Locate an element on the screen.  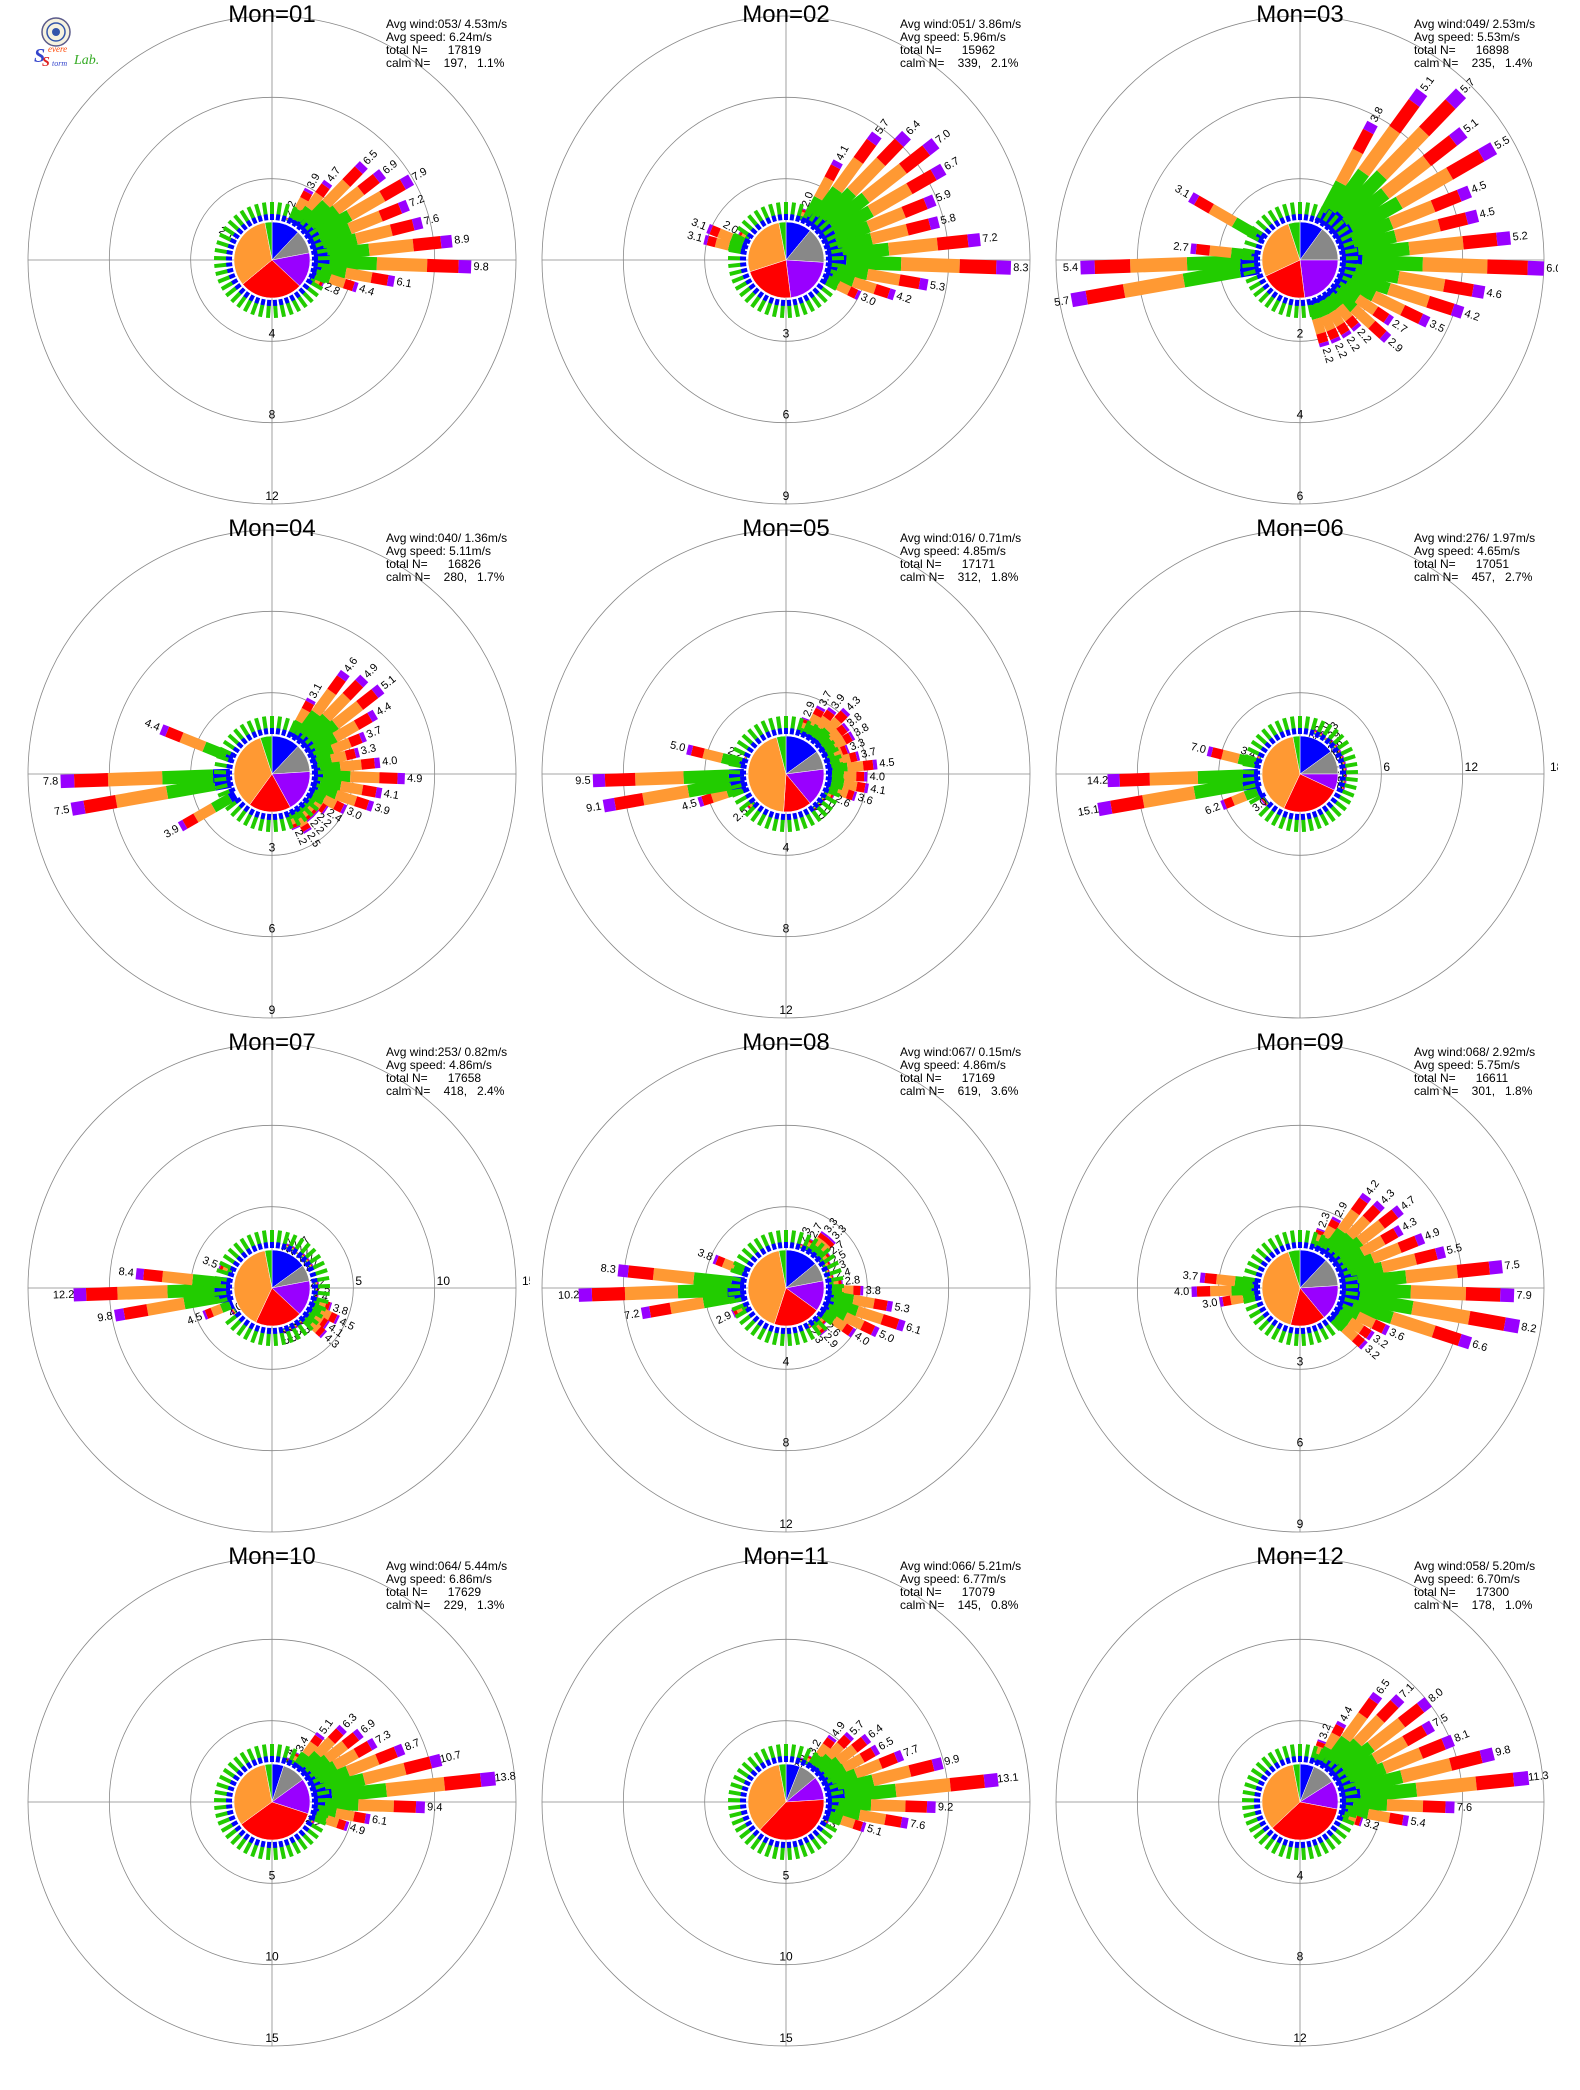
petal-value-label: 6.9 is located at coordinates (368, 1726).